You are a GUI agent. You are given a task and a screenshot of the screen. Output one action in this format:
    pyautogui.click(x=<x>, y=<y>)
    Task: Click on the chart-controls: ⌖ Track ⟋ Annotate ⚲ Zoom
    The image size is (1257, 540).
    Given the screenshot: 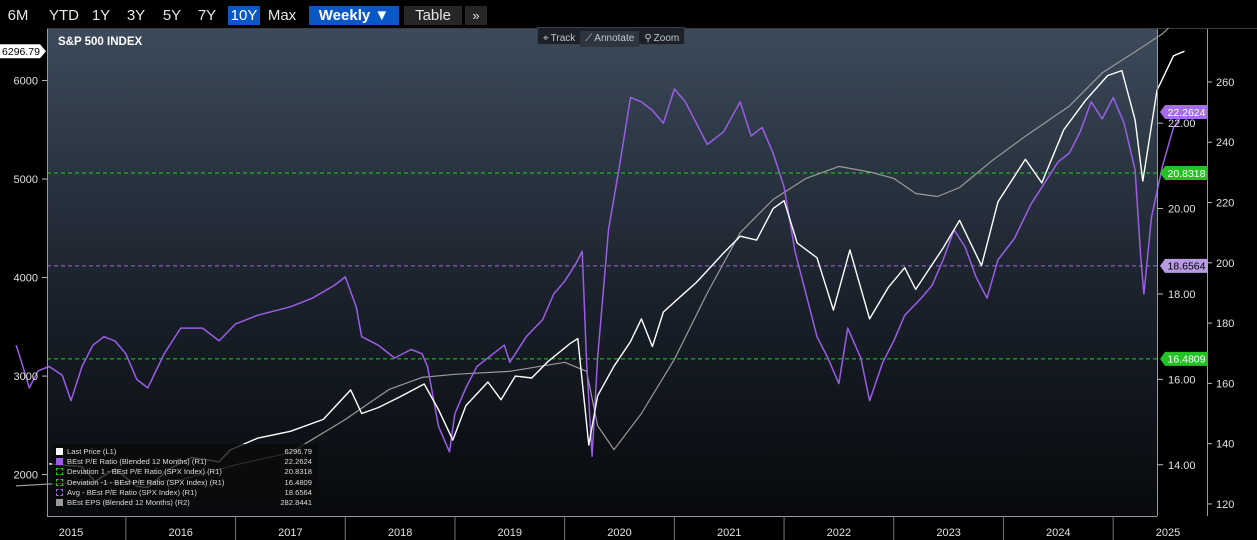 What is the action you would take?
    pyautogui.click(x=611, y=37)
    